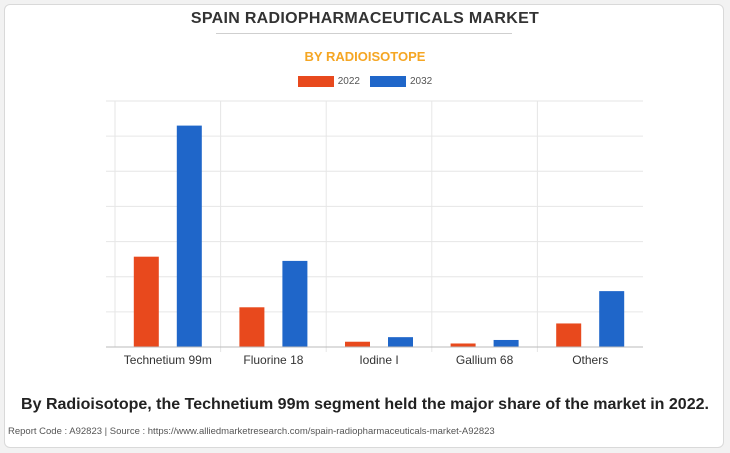 The width and height of the screenshot is (730, 453). What do you see at coordinates (388, 81) in the screenshot?
I see `legend-swatch-2032` at bounding box center [388, 81].